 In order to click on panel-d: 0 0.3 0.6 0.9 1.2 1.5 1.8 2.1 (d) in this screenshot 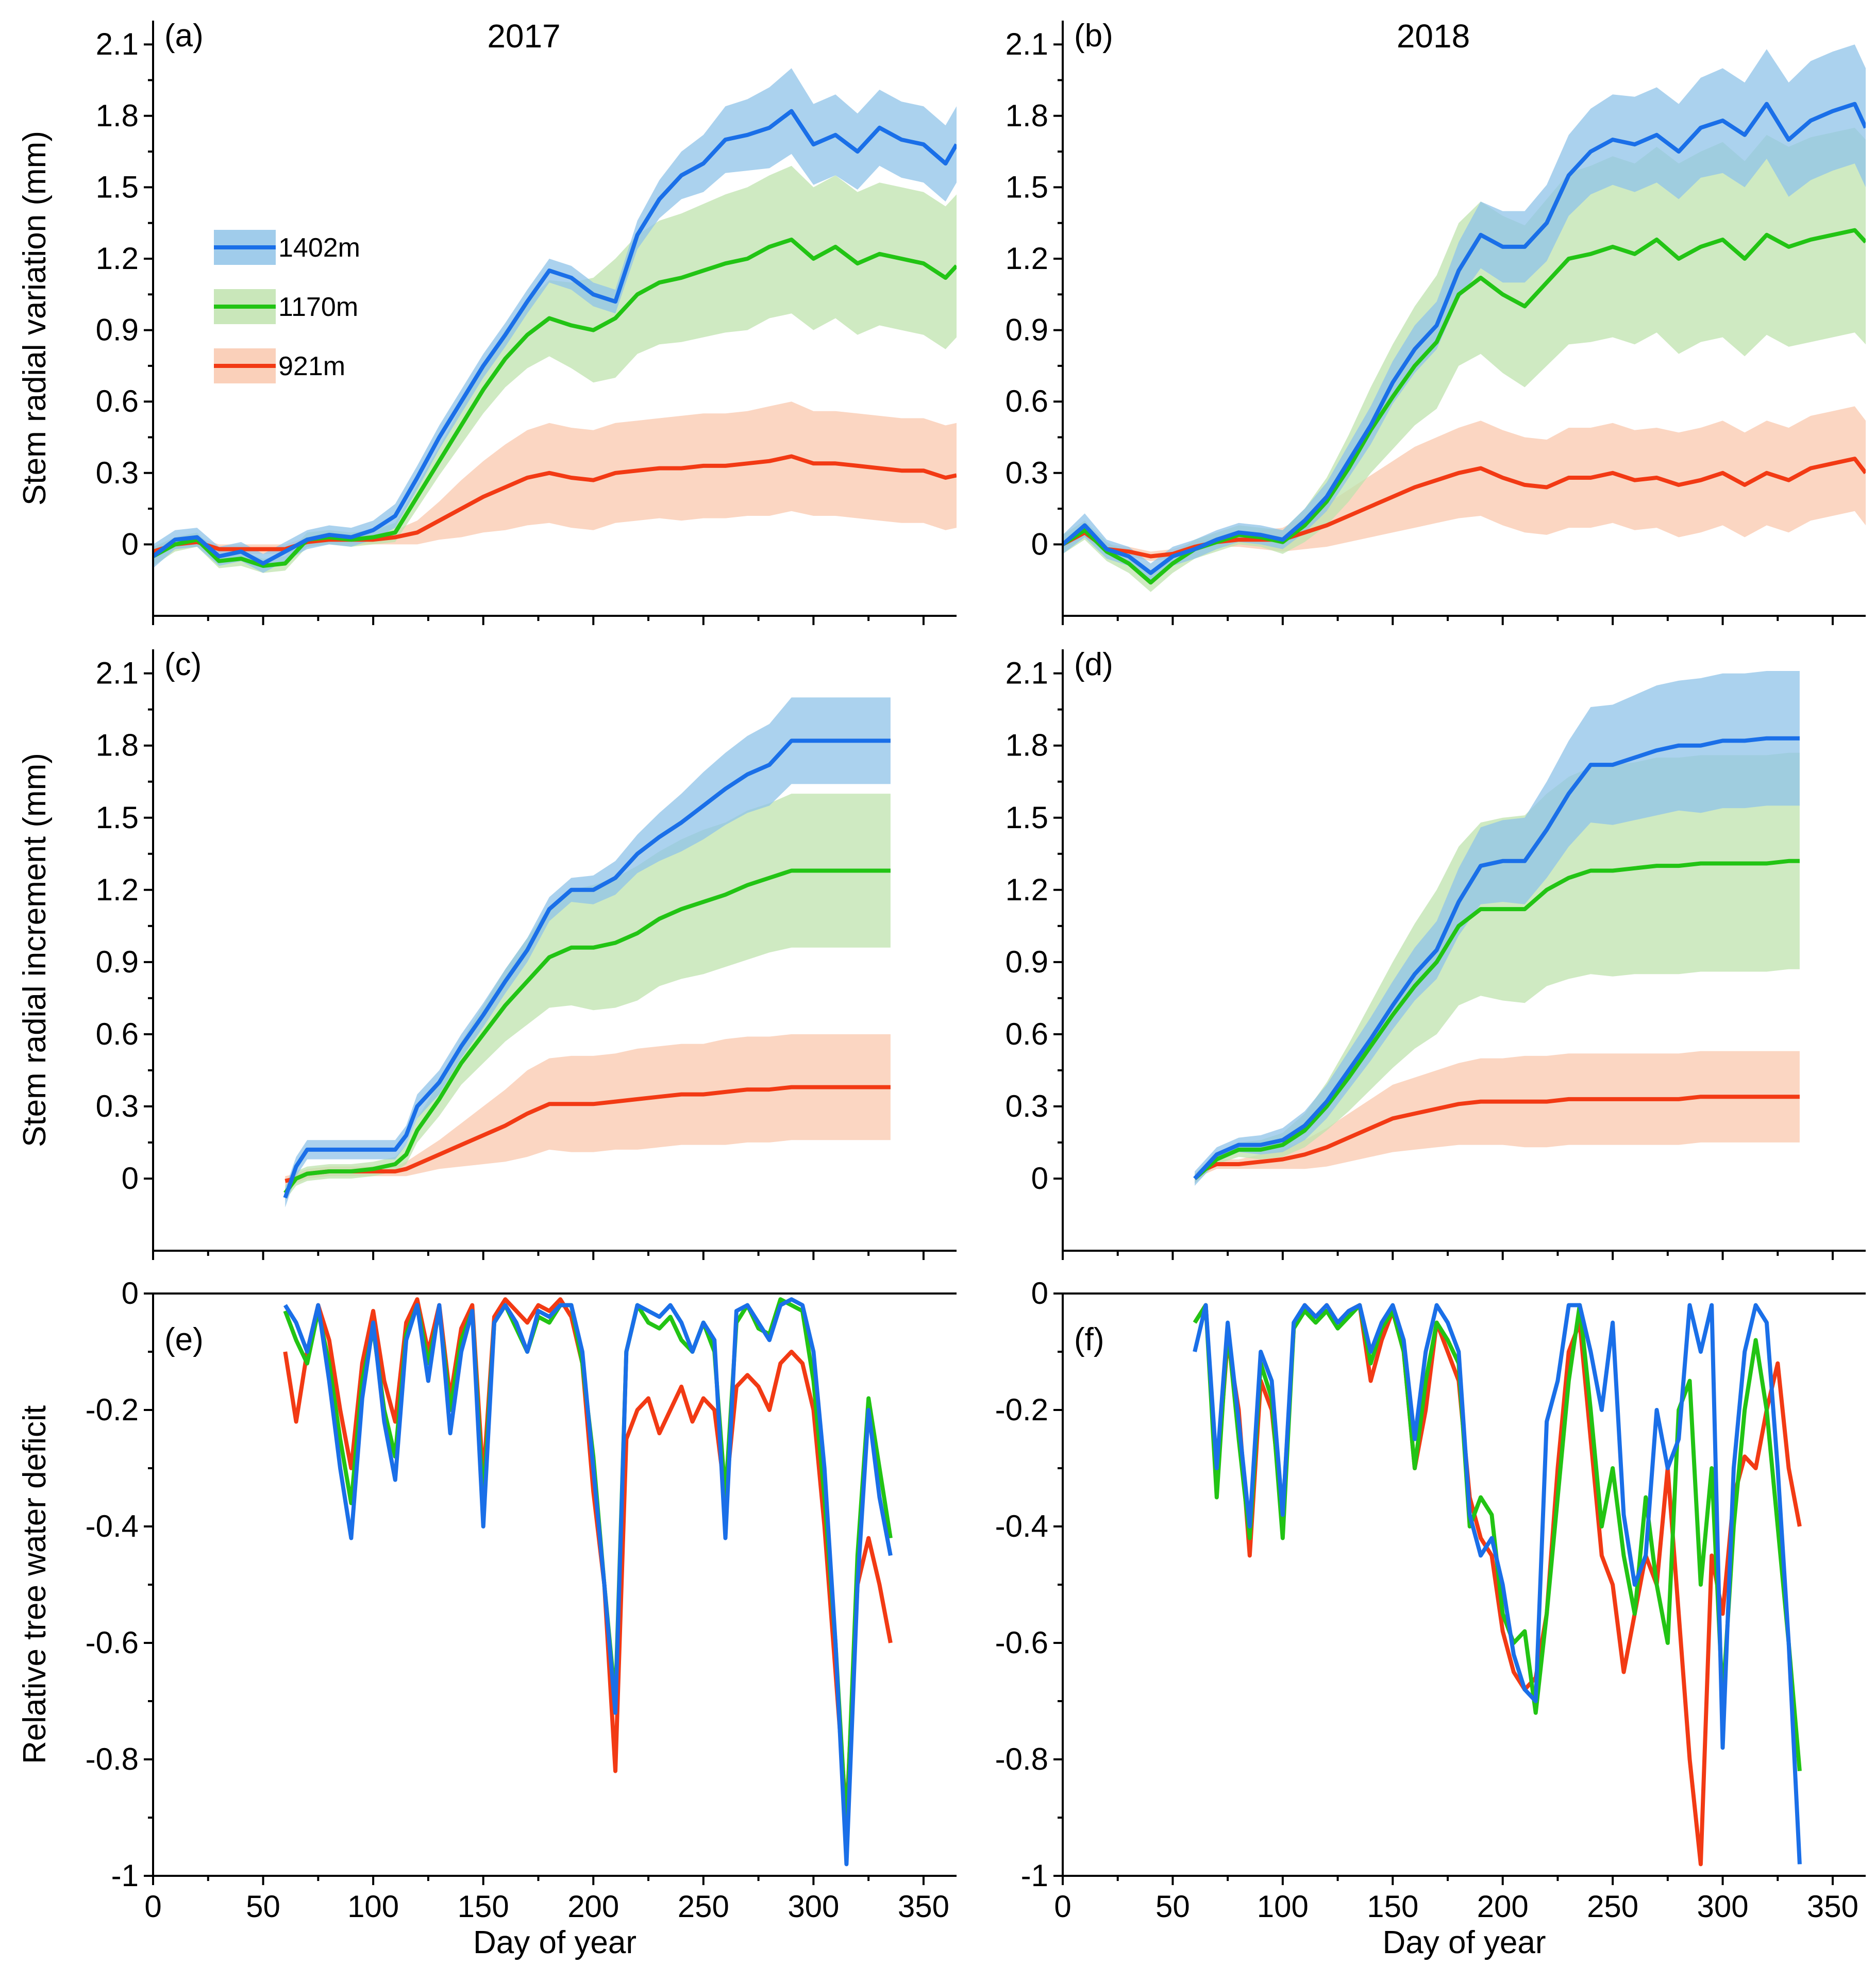, I will do `click(1436, 954)`.